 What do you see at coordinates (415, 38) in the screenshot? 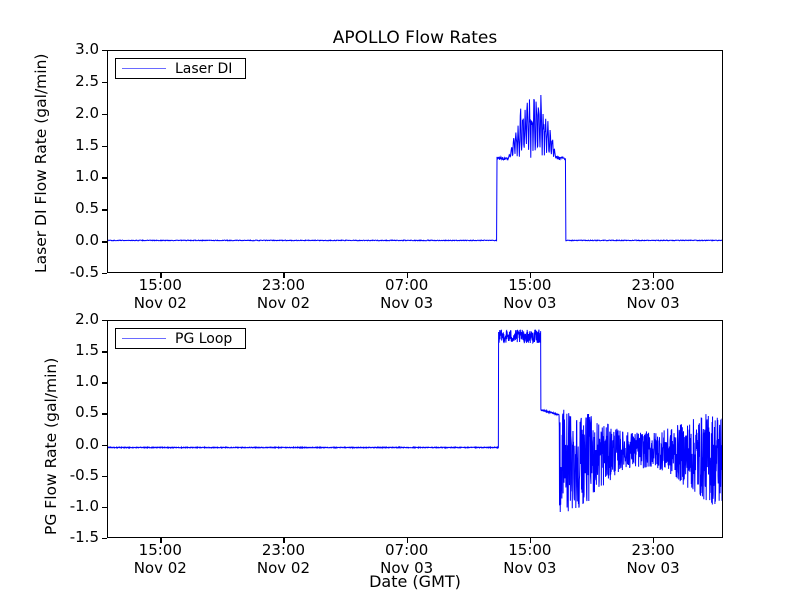
I see `chart-title: APOLLO Flow Rates` at bounding box center [415, 38].